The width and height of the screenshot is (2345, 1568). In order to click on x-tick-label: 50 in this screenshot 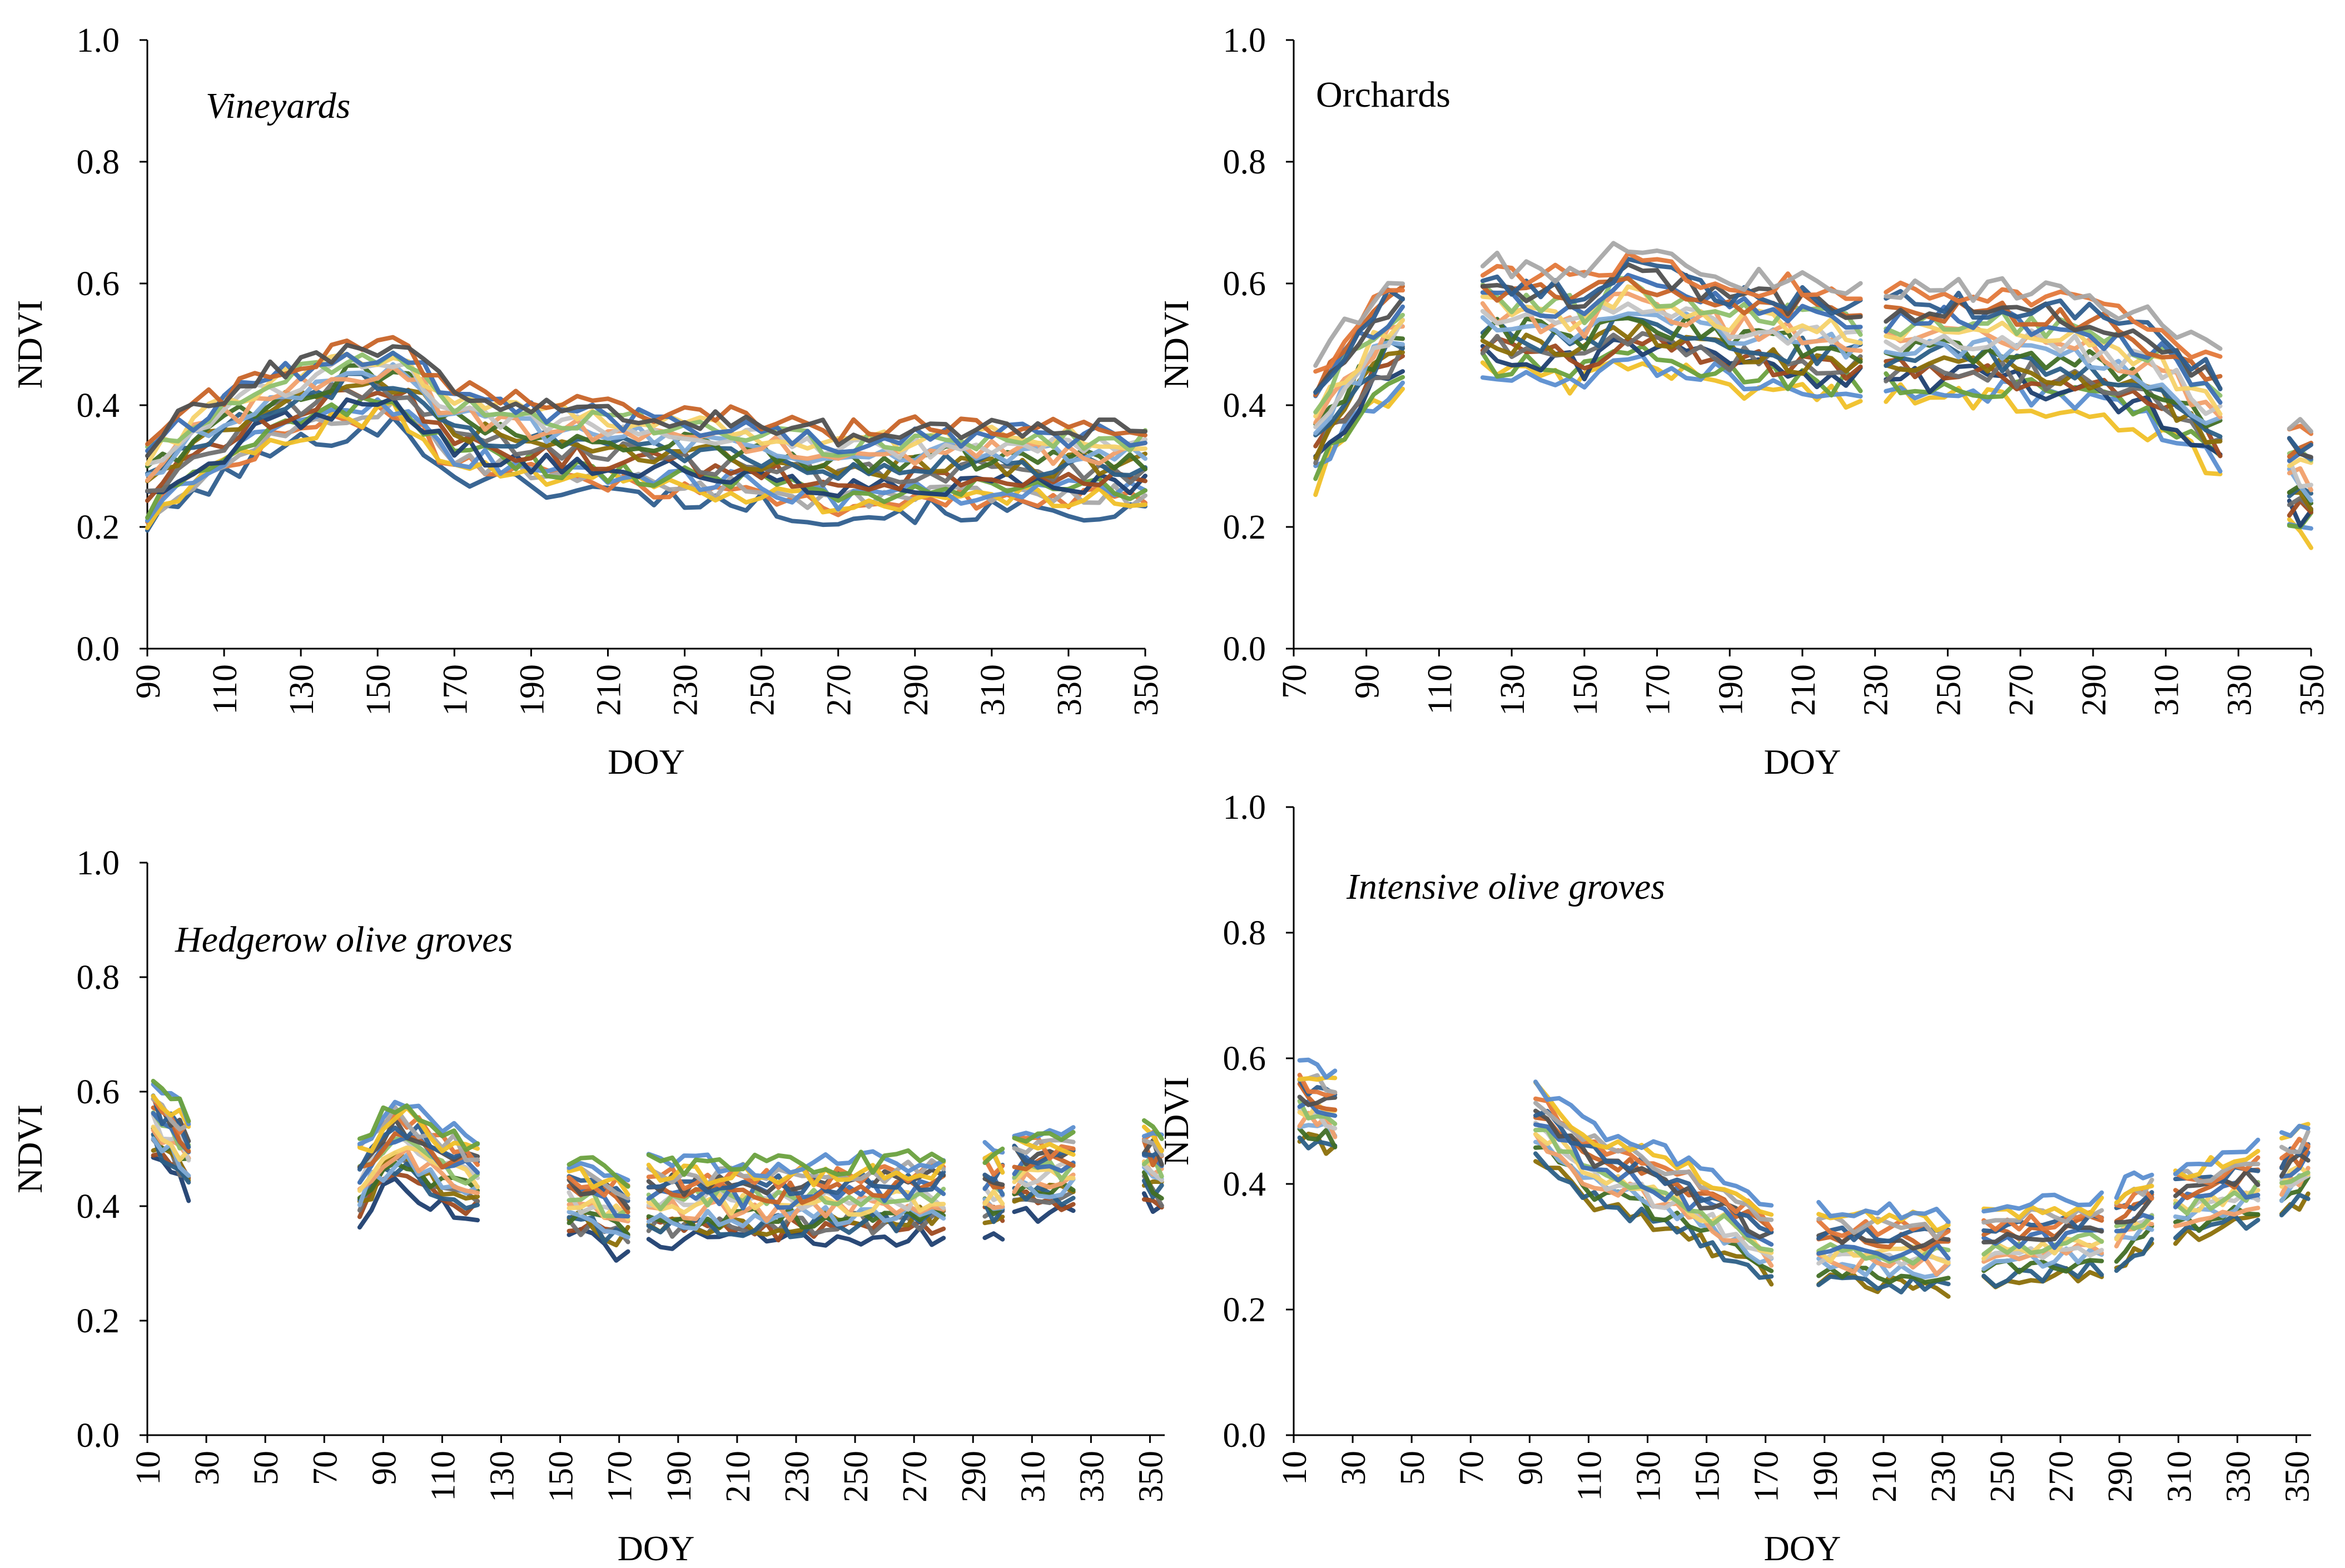, I will do `click(1413, 1468)`.